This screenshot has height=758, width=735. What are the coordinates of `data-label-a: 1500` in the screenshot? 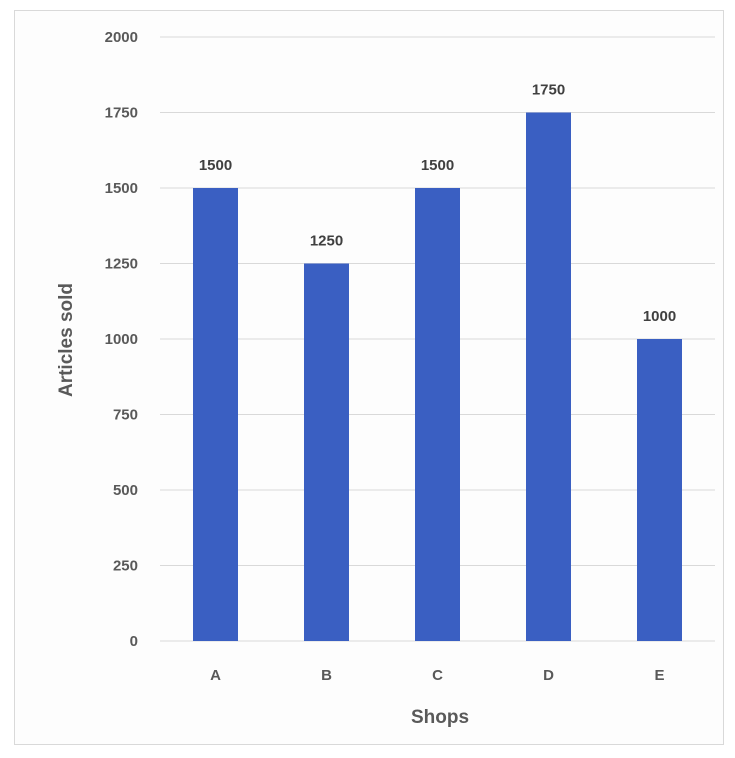 It's located at (215, 165).